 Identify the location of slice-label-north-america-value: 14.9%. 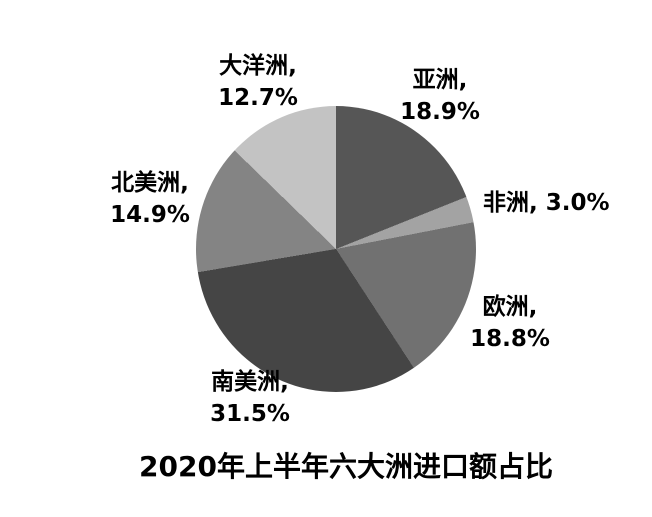
(150, 215).